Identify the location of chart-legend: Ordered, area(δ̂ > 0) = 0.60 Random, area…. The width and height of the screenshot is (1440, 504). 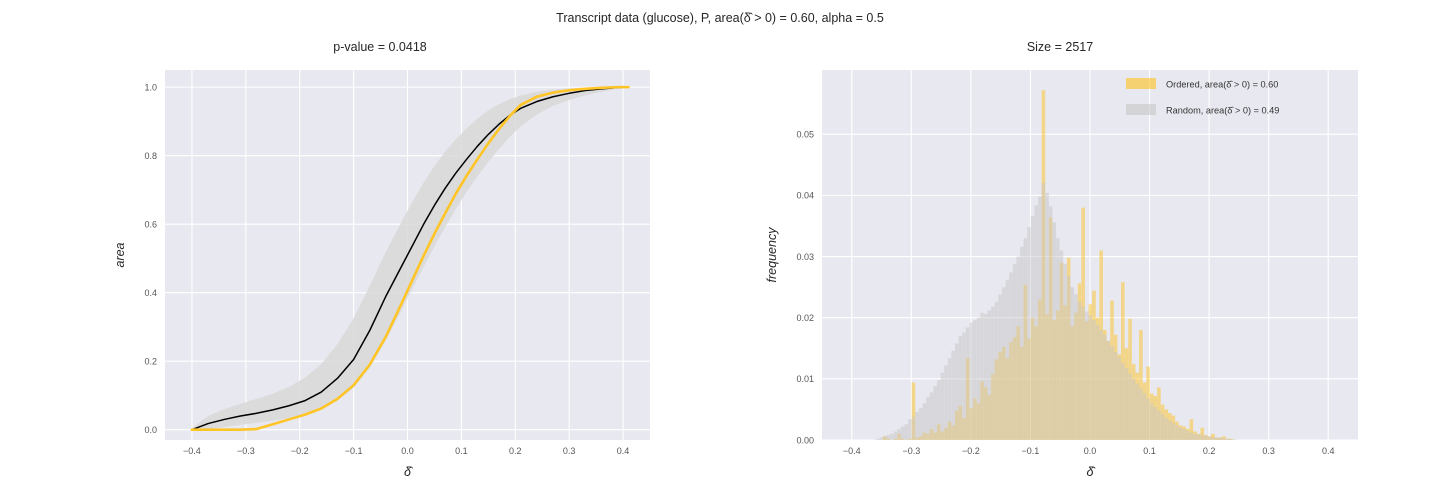
(1202, 97).